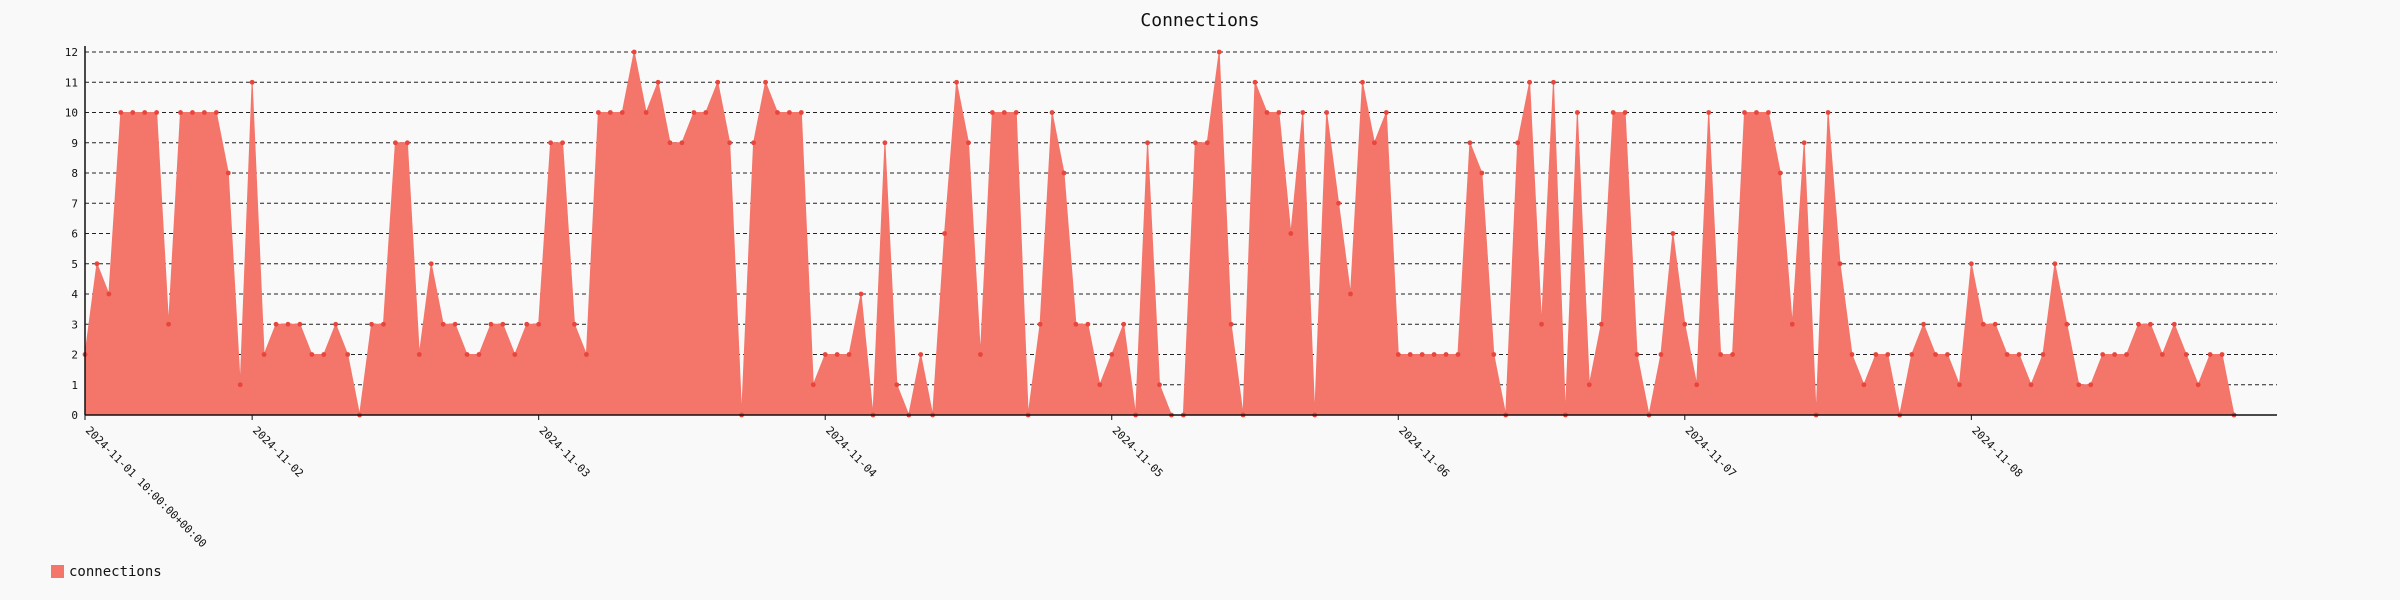 The height and width of the screenshot is (600, 2400). What do you see at coordinates (1199, 20) in the screenshot?
I see `chart-title: Connections` at bounding box center [1199, 20].